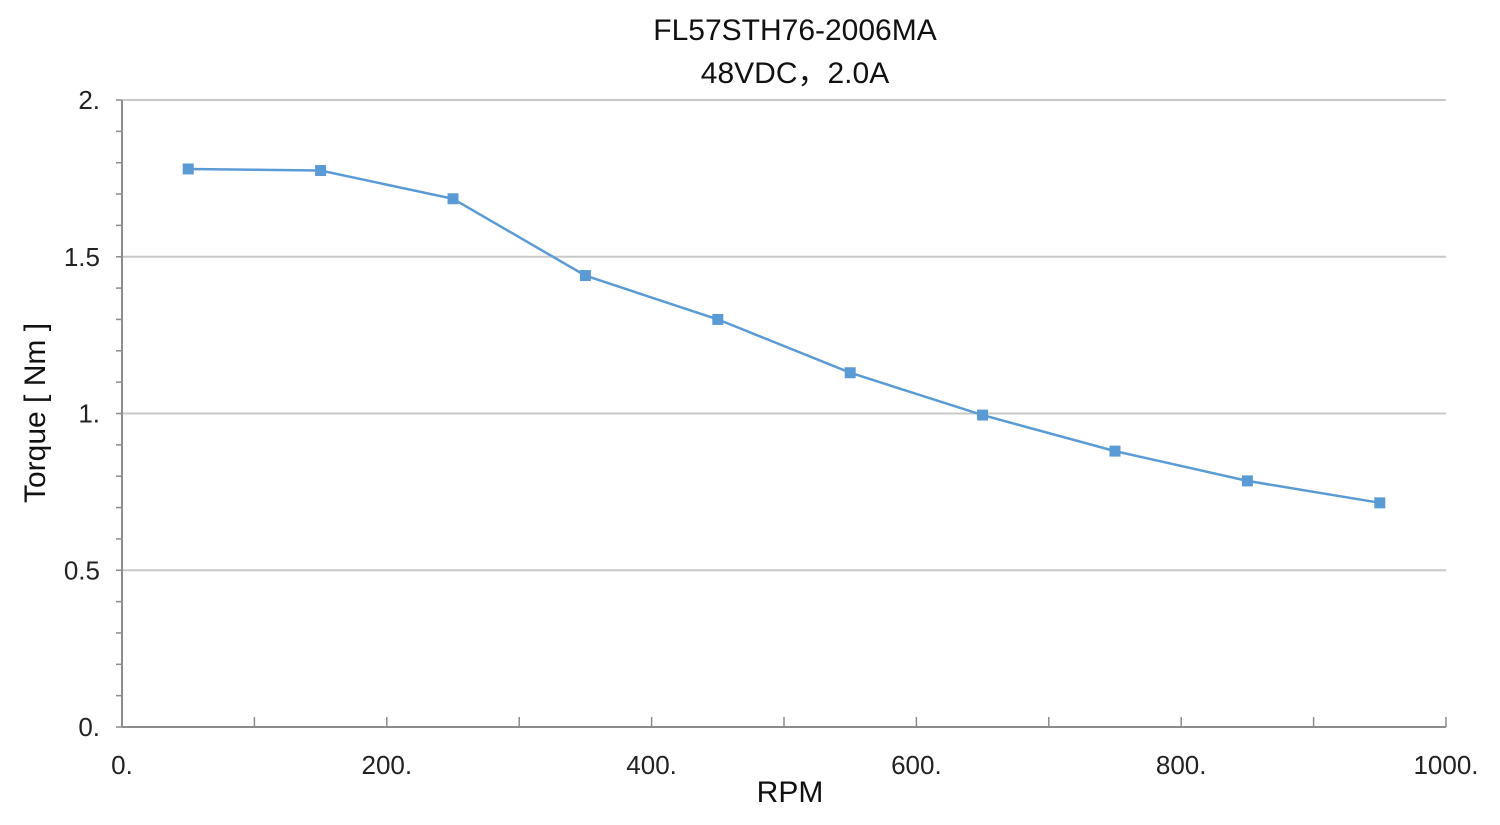 The height and width of the screenshot is (825, 1500). I want to click on x-tick-label: 400., so click(651, 765).